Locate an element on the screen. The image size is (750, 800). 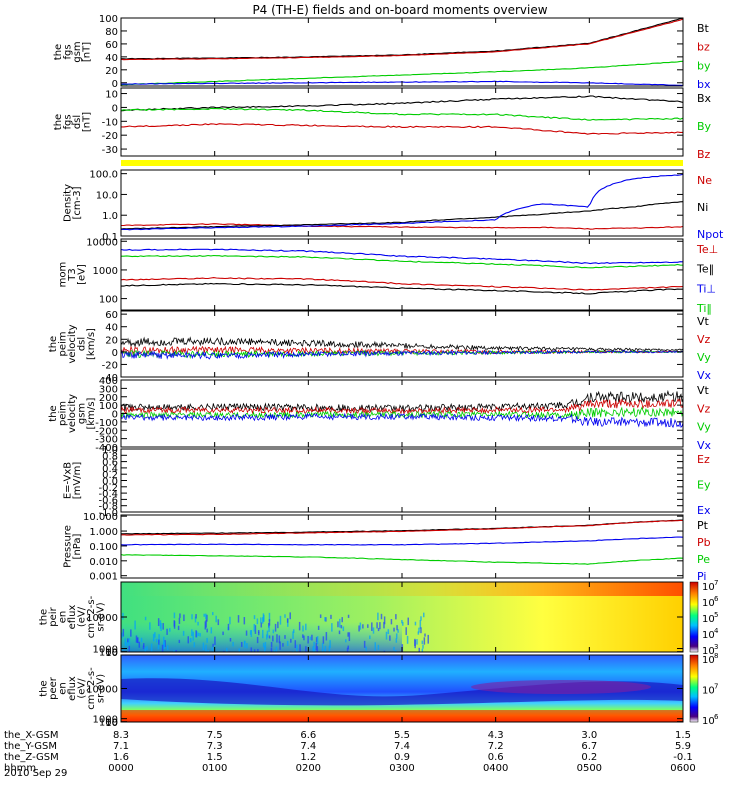
orbit-row-value: 8.3 is located at coordinates (121, 735).